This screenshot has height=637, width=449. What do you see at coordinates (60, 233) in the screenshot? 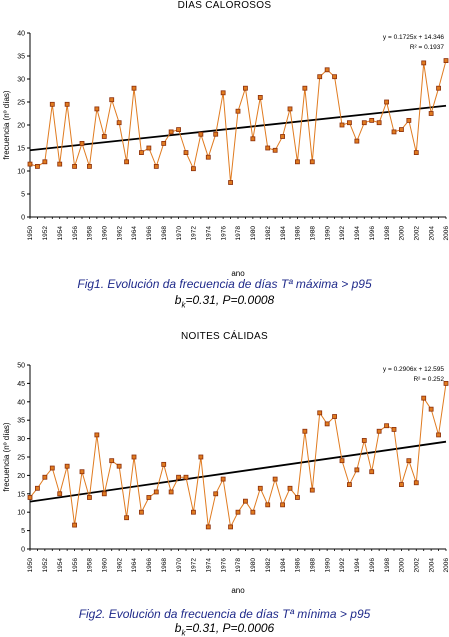
I see `x-tick-label: 1954` at bounding box center [60, 233].